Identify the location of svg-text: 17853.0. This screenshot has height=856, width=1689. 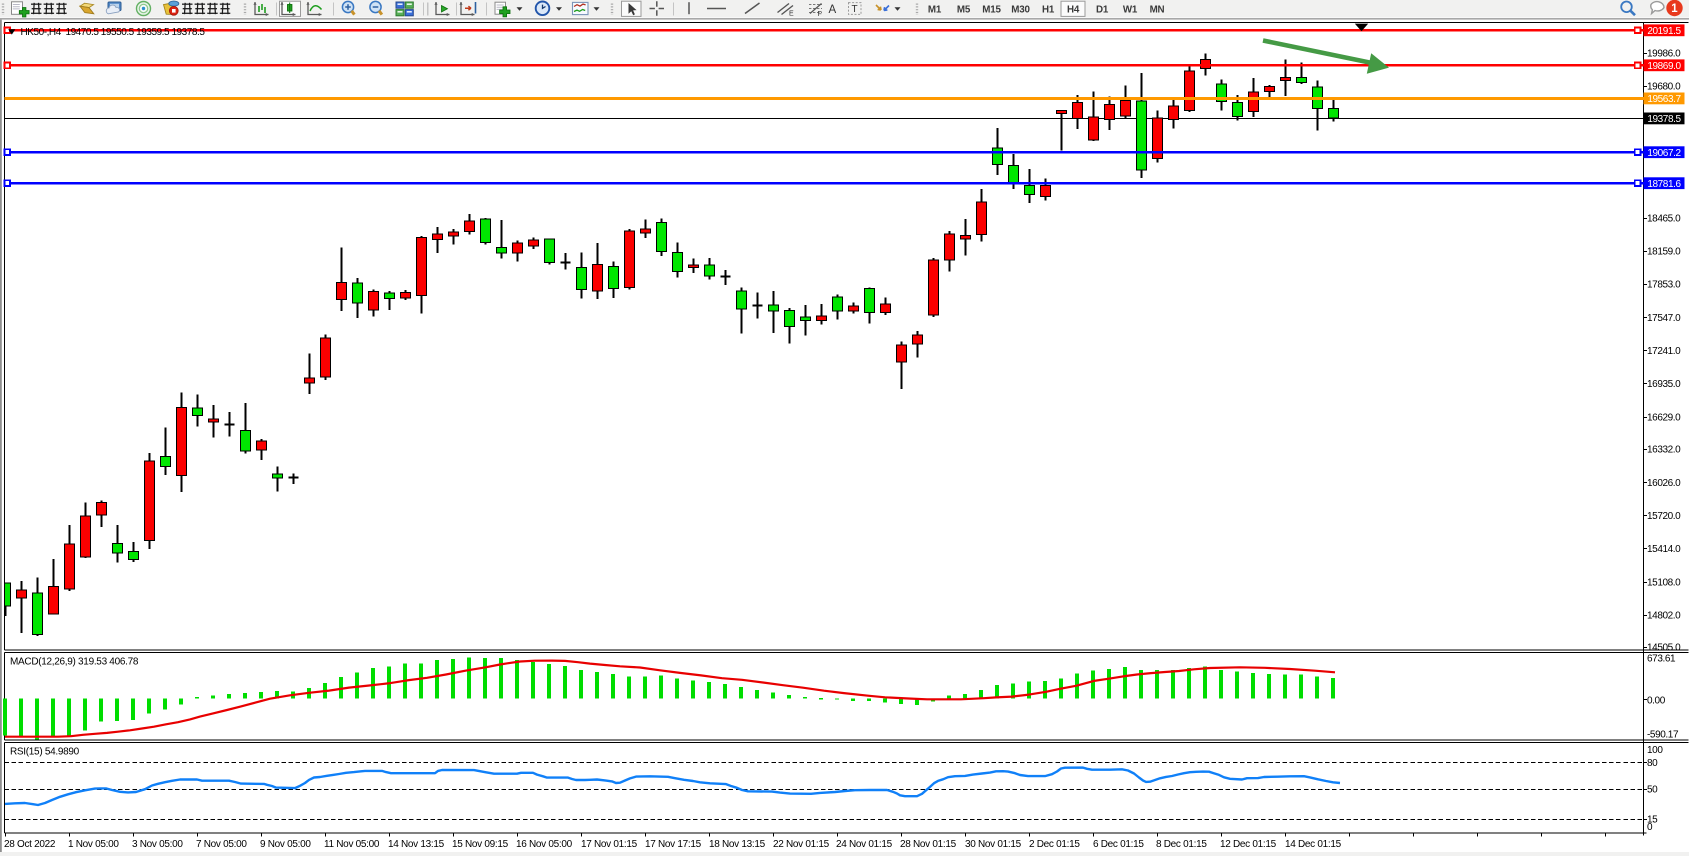
(1664, 285).